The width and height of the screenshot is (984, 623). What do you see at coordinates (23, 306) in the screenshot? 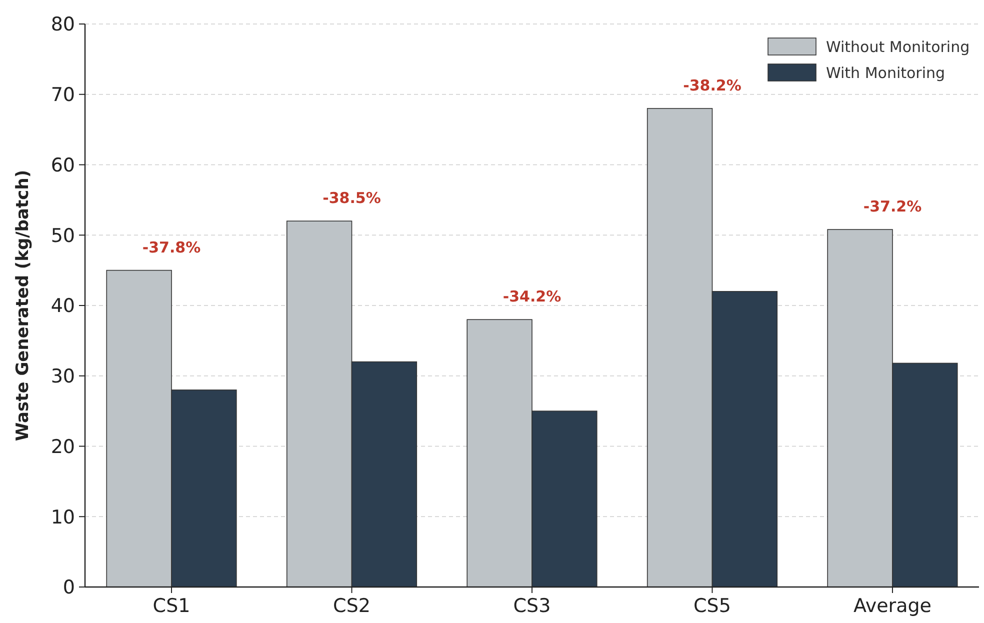
I see `y-axis-title: Waste Generated (kg/batch)` at bounding box center [23, 306].